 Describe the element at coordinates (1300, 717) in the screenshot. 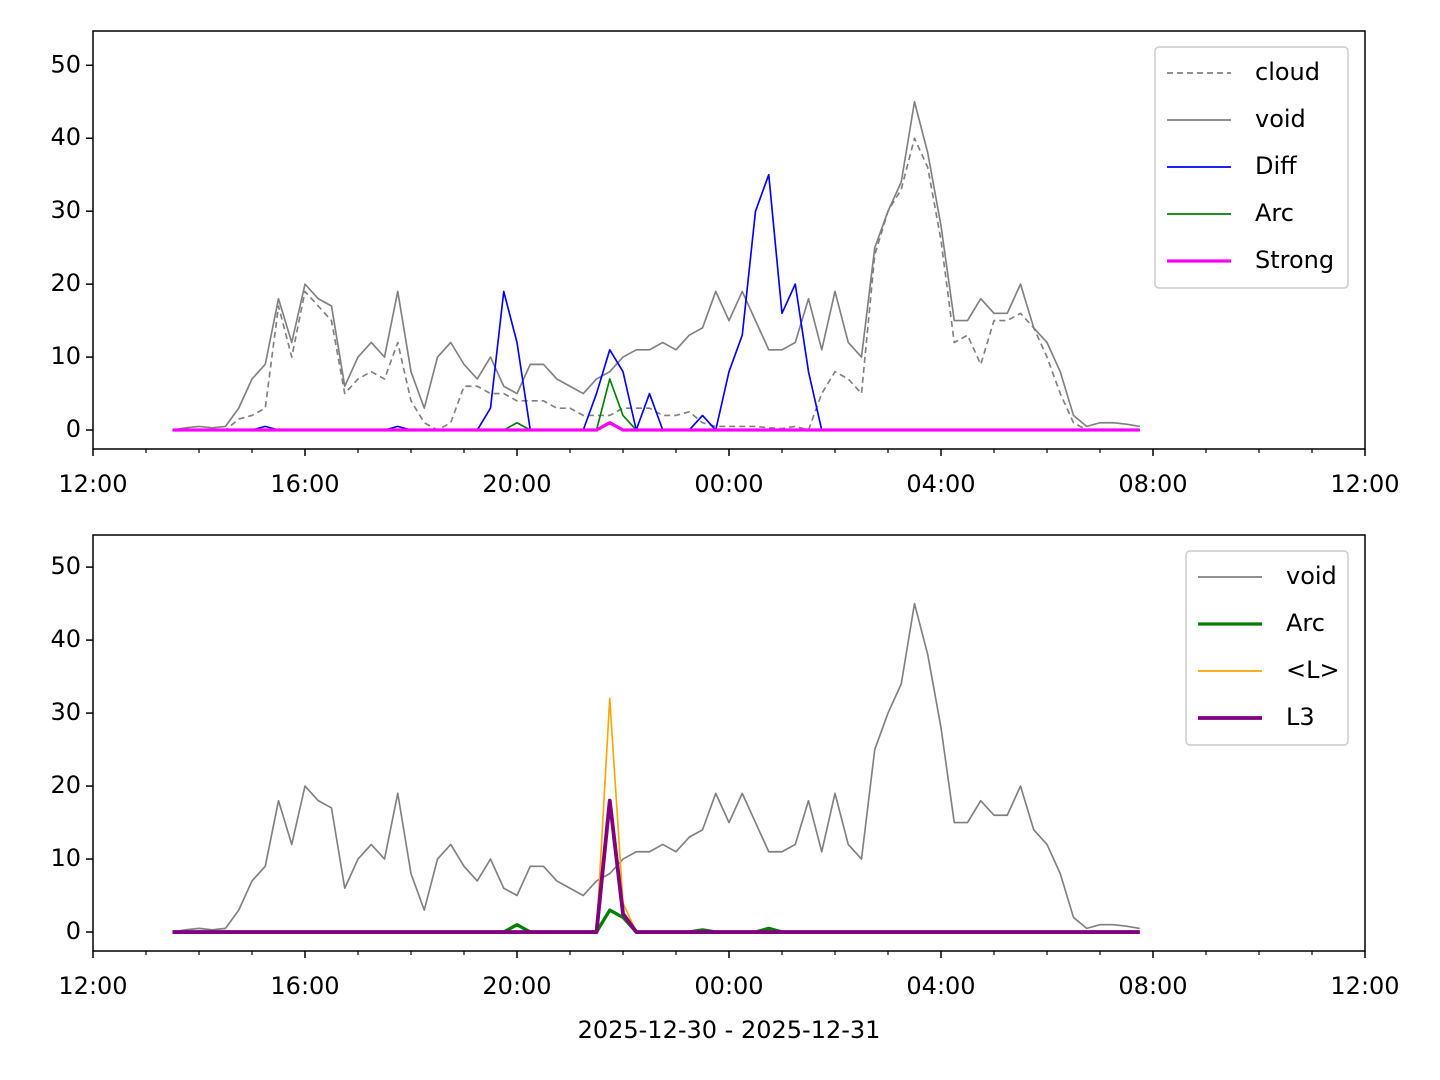

I see `legend-label: L3` at that location.